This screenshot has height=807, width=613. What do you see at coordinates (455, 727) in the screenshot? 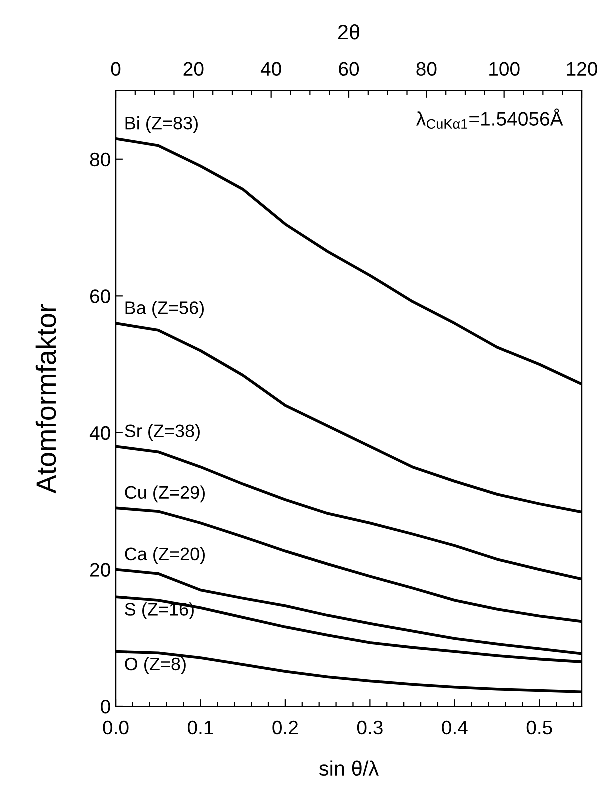
I see `x-tick-label: 0.4` at bounding box center [455, 727].